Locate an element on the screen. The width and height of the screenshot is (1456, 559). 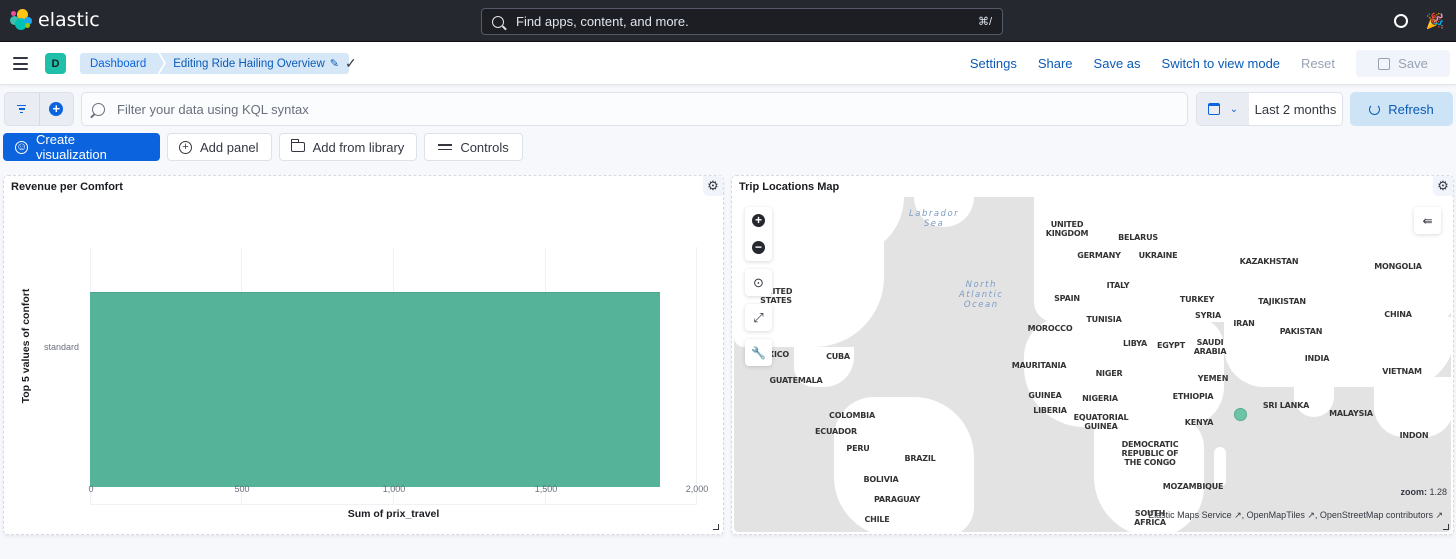
filter-controls: + is located at coordinates (39, 109).